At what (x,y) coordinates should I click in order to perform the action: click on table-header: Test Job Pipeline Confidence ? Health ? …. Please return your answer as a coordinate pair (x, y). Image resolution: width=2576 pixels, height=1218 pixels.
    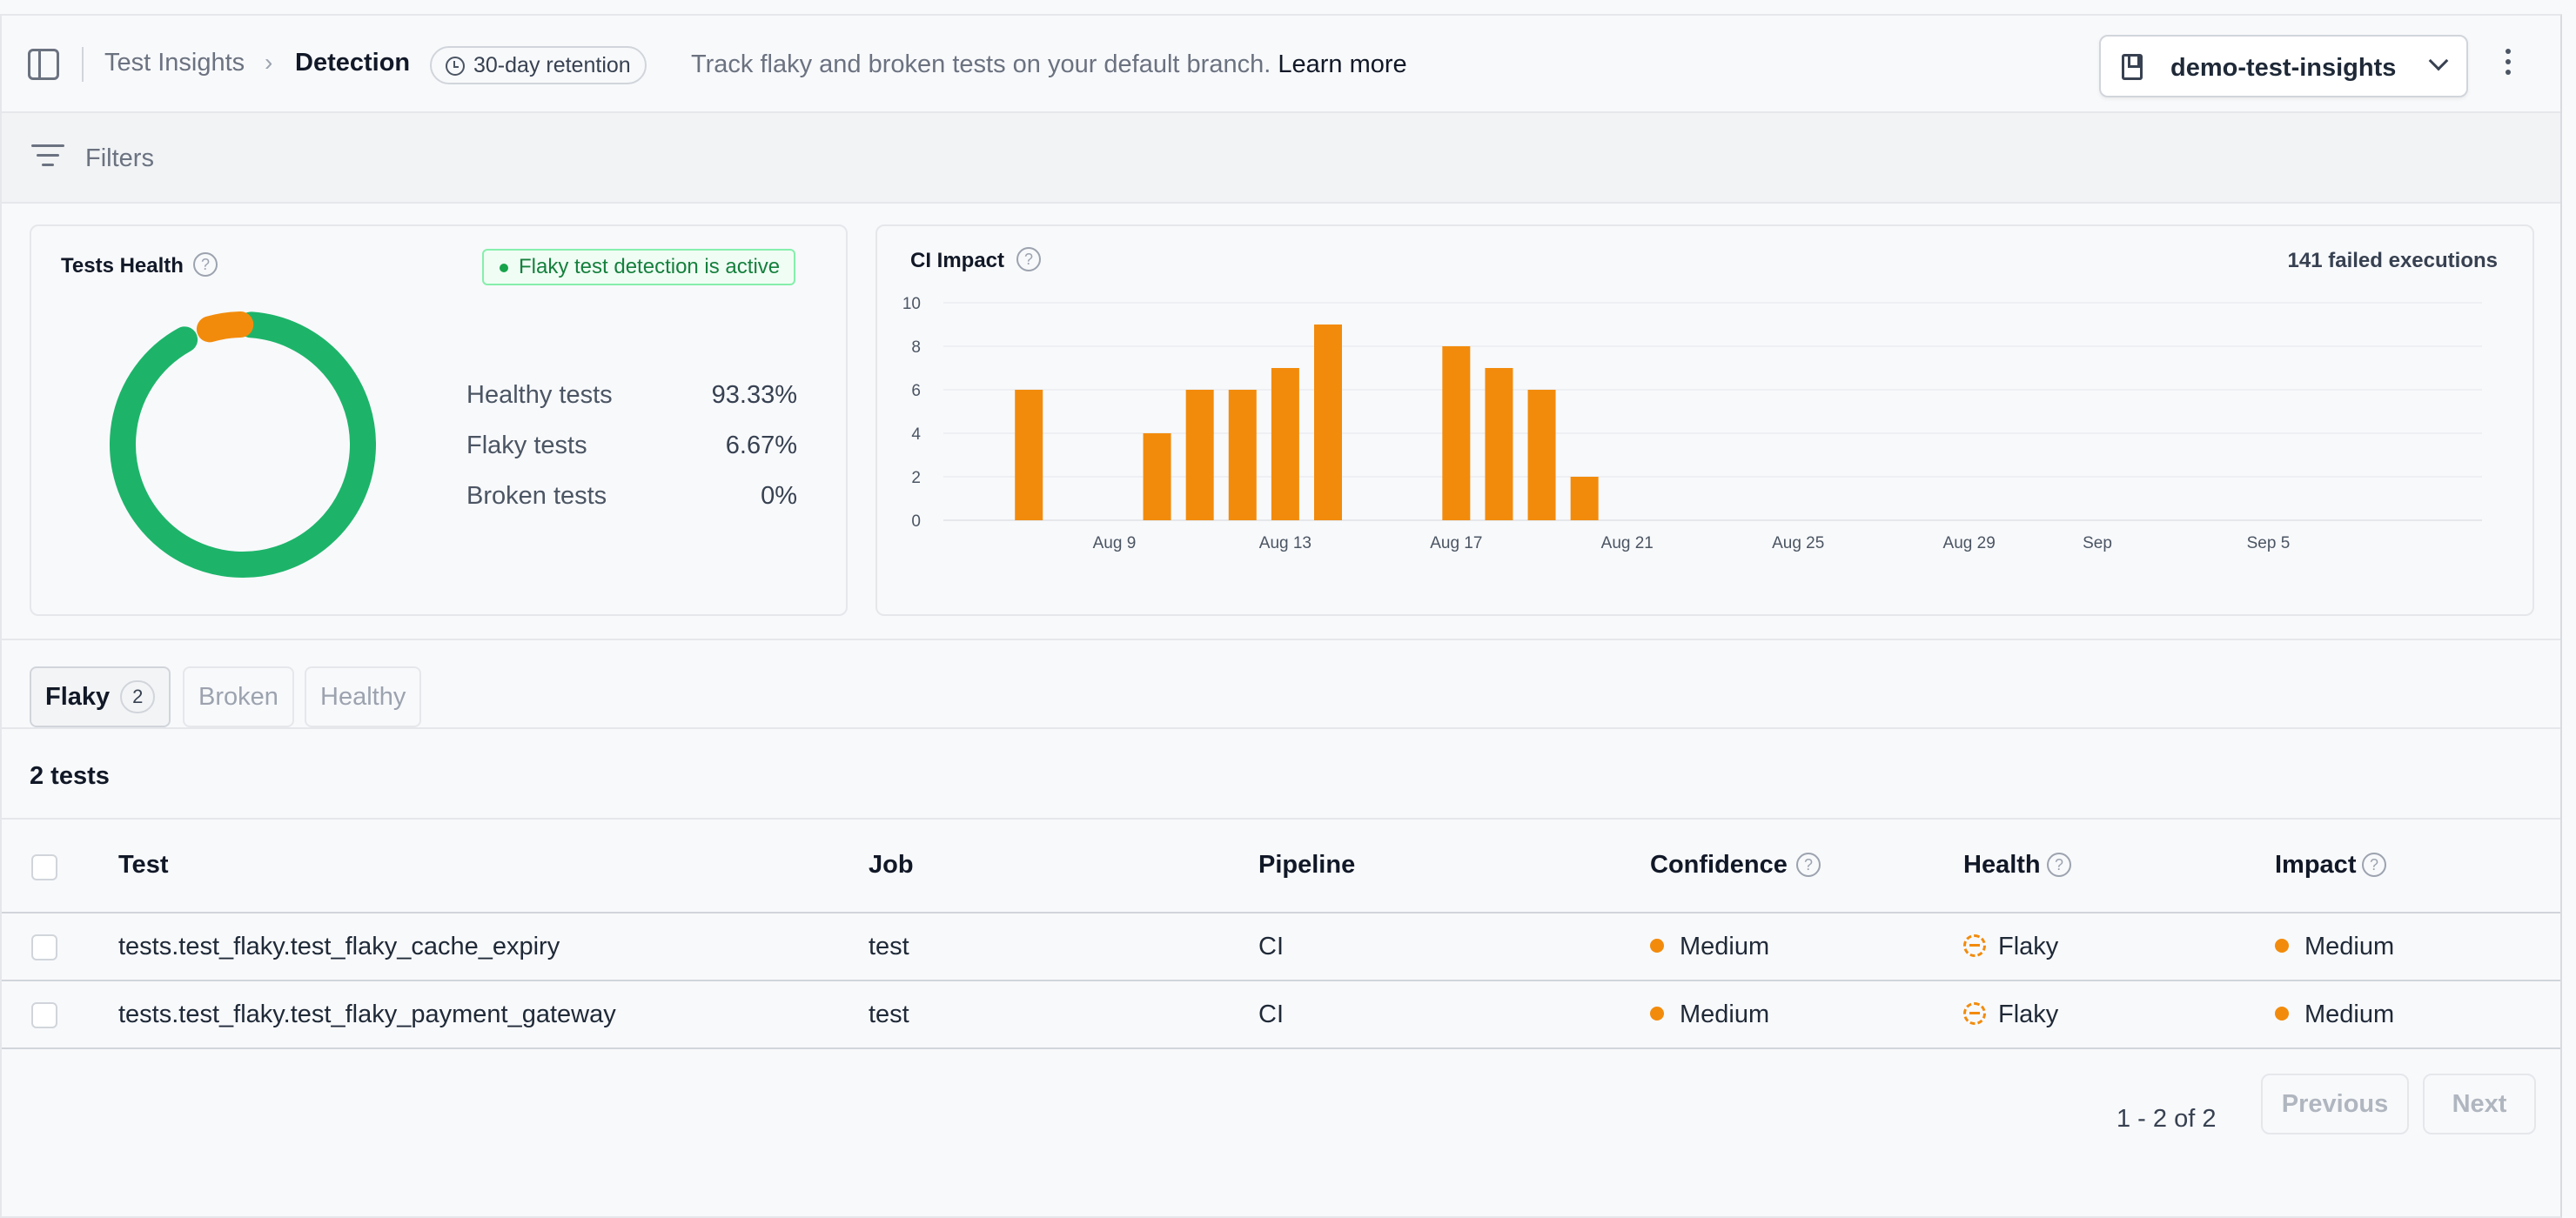
    Looking at the image, I should click on (1281, 866).